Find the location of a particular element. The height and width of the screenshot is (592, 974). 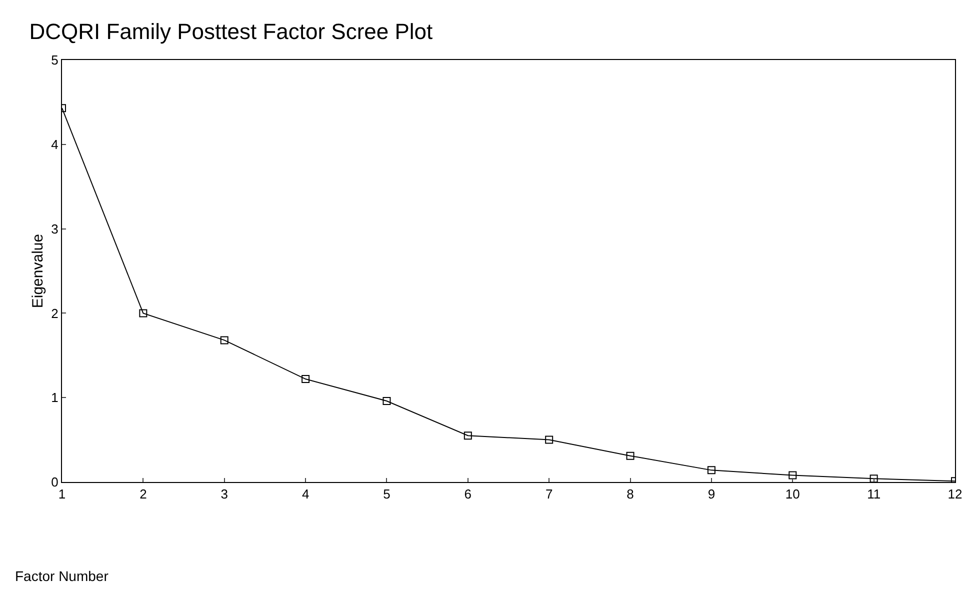

y-tick-label: 2 is located at coordinates (54, 313).